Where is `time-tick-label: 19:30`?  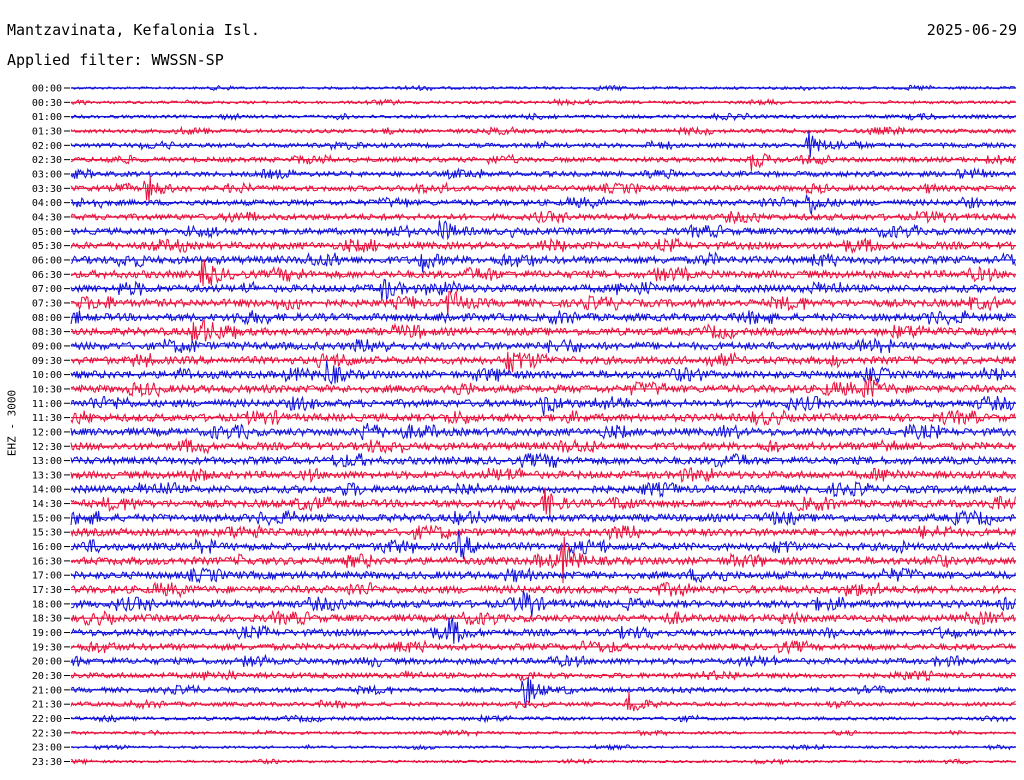
time-tick-label: 19:30 is located at coordinates (47, 647).